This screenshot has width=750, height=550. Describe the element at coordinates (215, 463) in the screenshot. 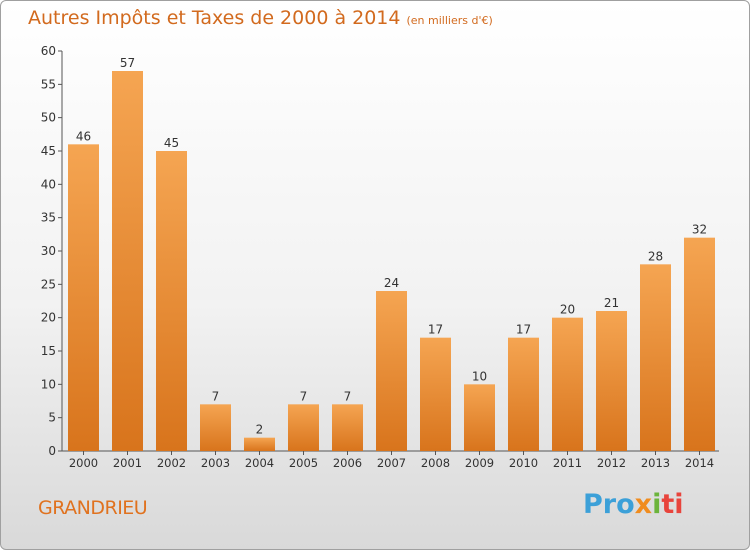

I see `x-tick-label: 2003` at that location.